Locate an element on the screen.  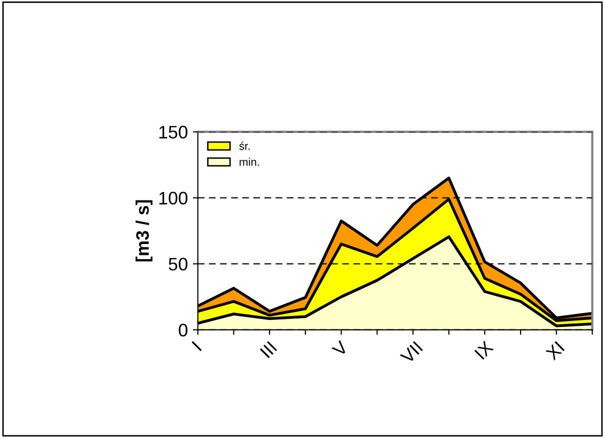
y-tick-label: 150 is located at coordinates (173, 132).